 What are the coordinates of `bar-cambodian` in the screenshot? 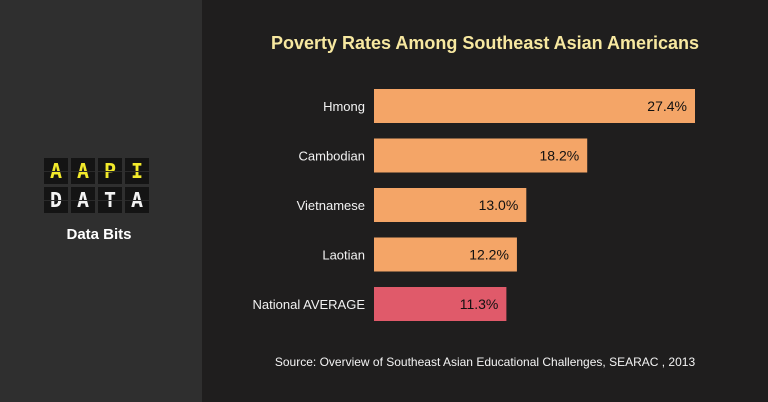 It's located at (481, 155).